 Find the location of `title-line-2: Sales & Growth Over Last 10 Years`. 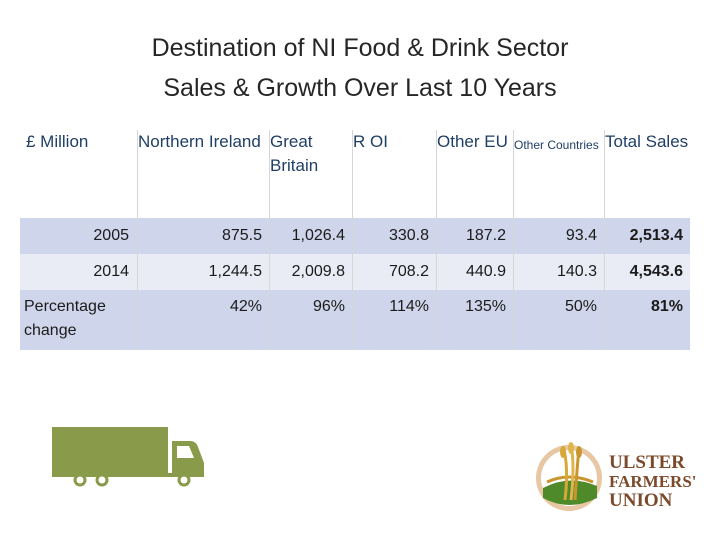

title-line-2: Sales & Growth Over Last 10 Years is located at coordinates (360, 88).